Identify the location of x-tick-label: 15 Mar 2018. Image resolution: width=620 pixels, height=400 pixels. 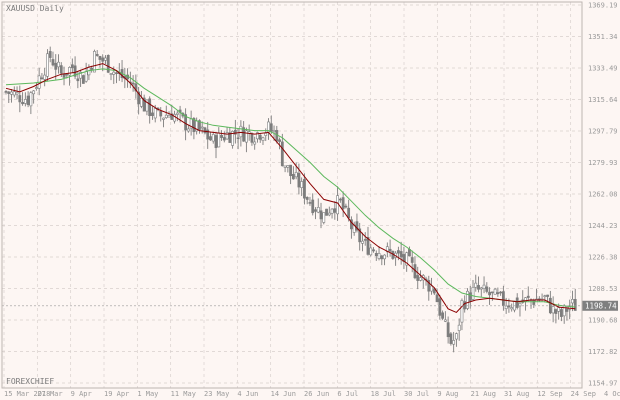
(27, 394).